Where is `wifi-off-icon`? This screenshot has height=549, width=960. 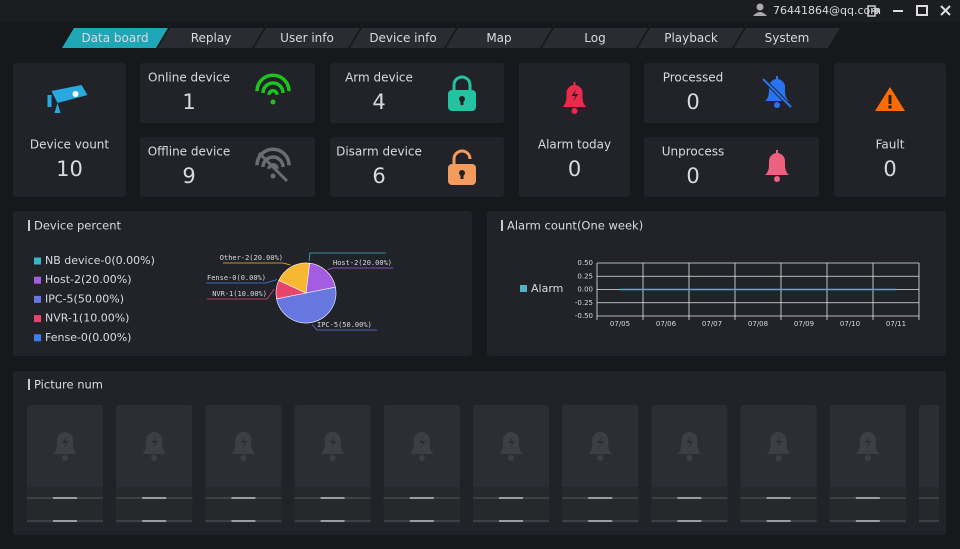 wifi-off-icon is located at coordinates (273, 165).